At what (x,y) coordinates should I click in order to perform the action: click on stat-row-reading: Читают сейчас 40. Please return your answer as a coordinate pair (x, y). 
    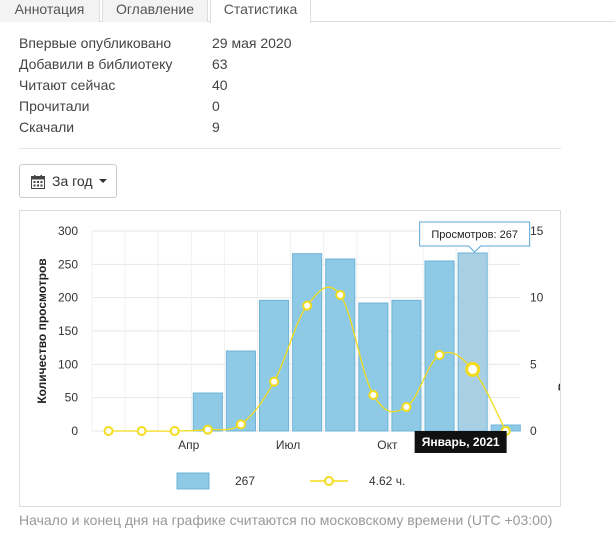
    Looking at the image, I should click on (299, 87).